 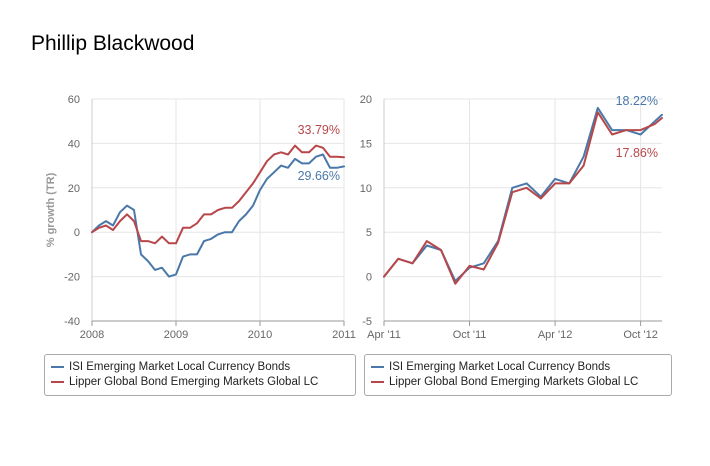 What do you see at coordinates (366, 144) in the screenshot?
I see `y-tick-label: 15` at bounding box center [366, 144].